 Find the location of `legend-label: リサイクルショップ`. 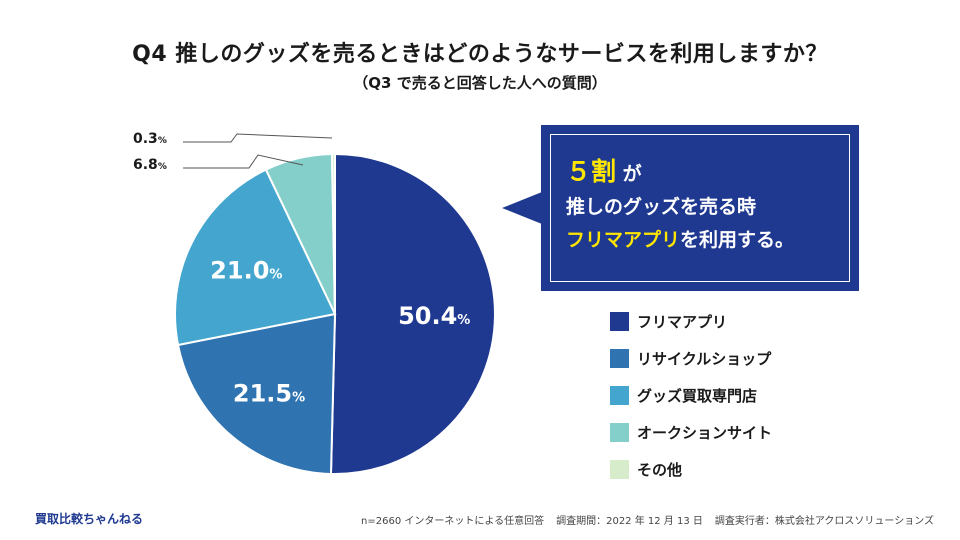

legend-label: リサイクルショップ is located at coordinates (704, 358).